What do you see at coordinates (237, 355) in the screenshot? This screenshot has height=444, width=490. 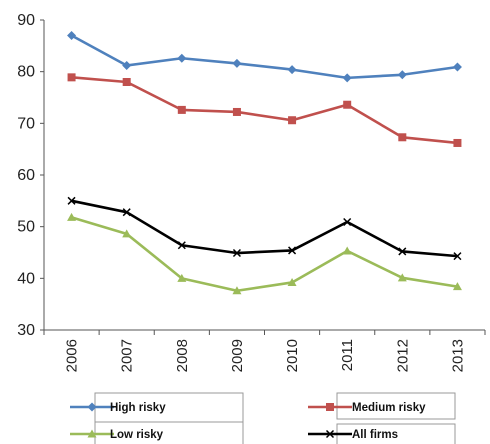 I see `x-tick-label: 2009` at bounding box center [237, 355].